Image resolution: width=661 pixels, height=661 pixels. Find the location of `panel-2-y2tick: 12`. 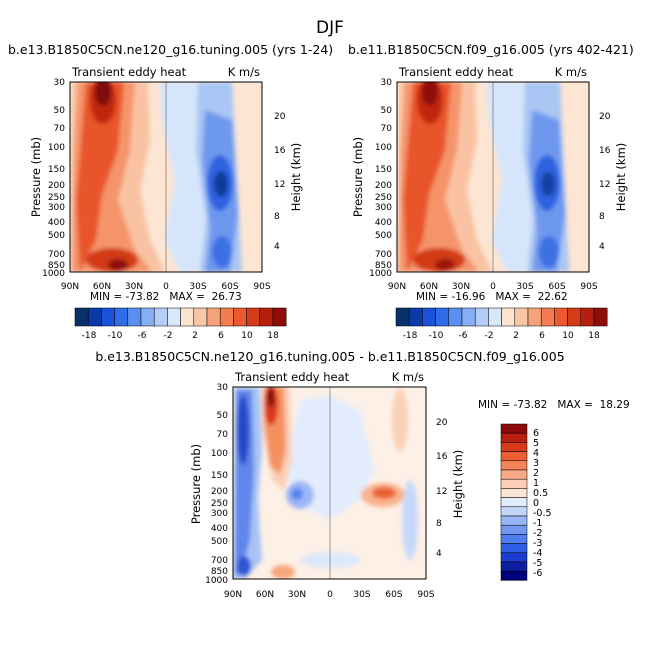

panel-2-y2tick: 12 is located at coordinates (604, 185).